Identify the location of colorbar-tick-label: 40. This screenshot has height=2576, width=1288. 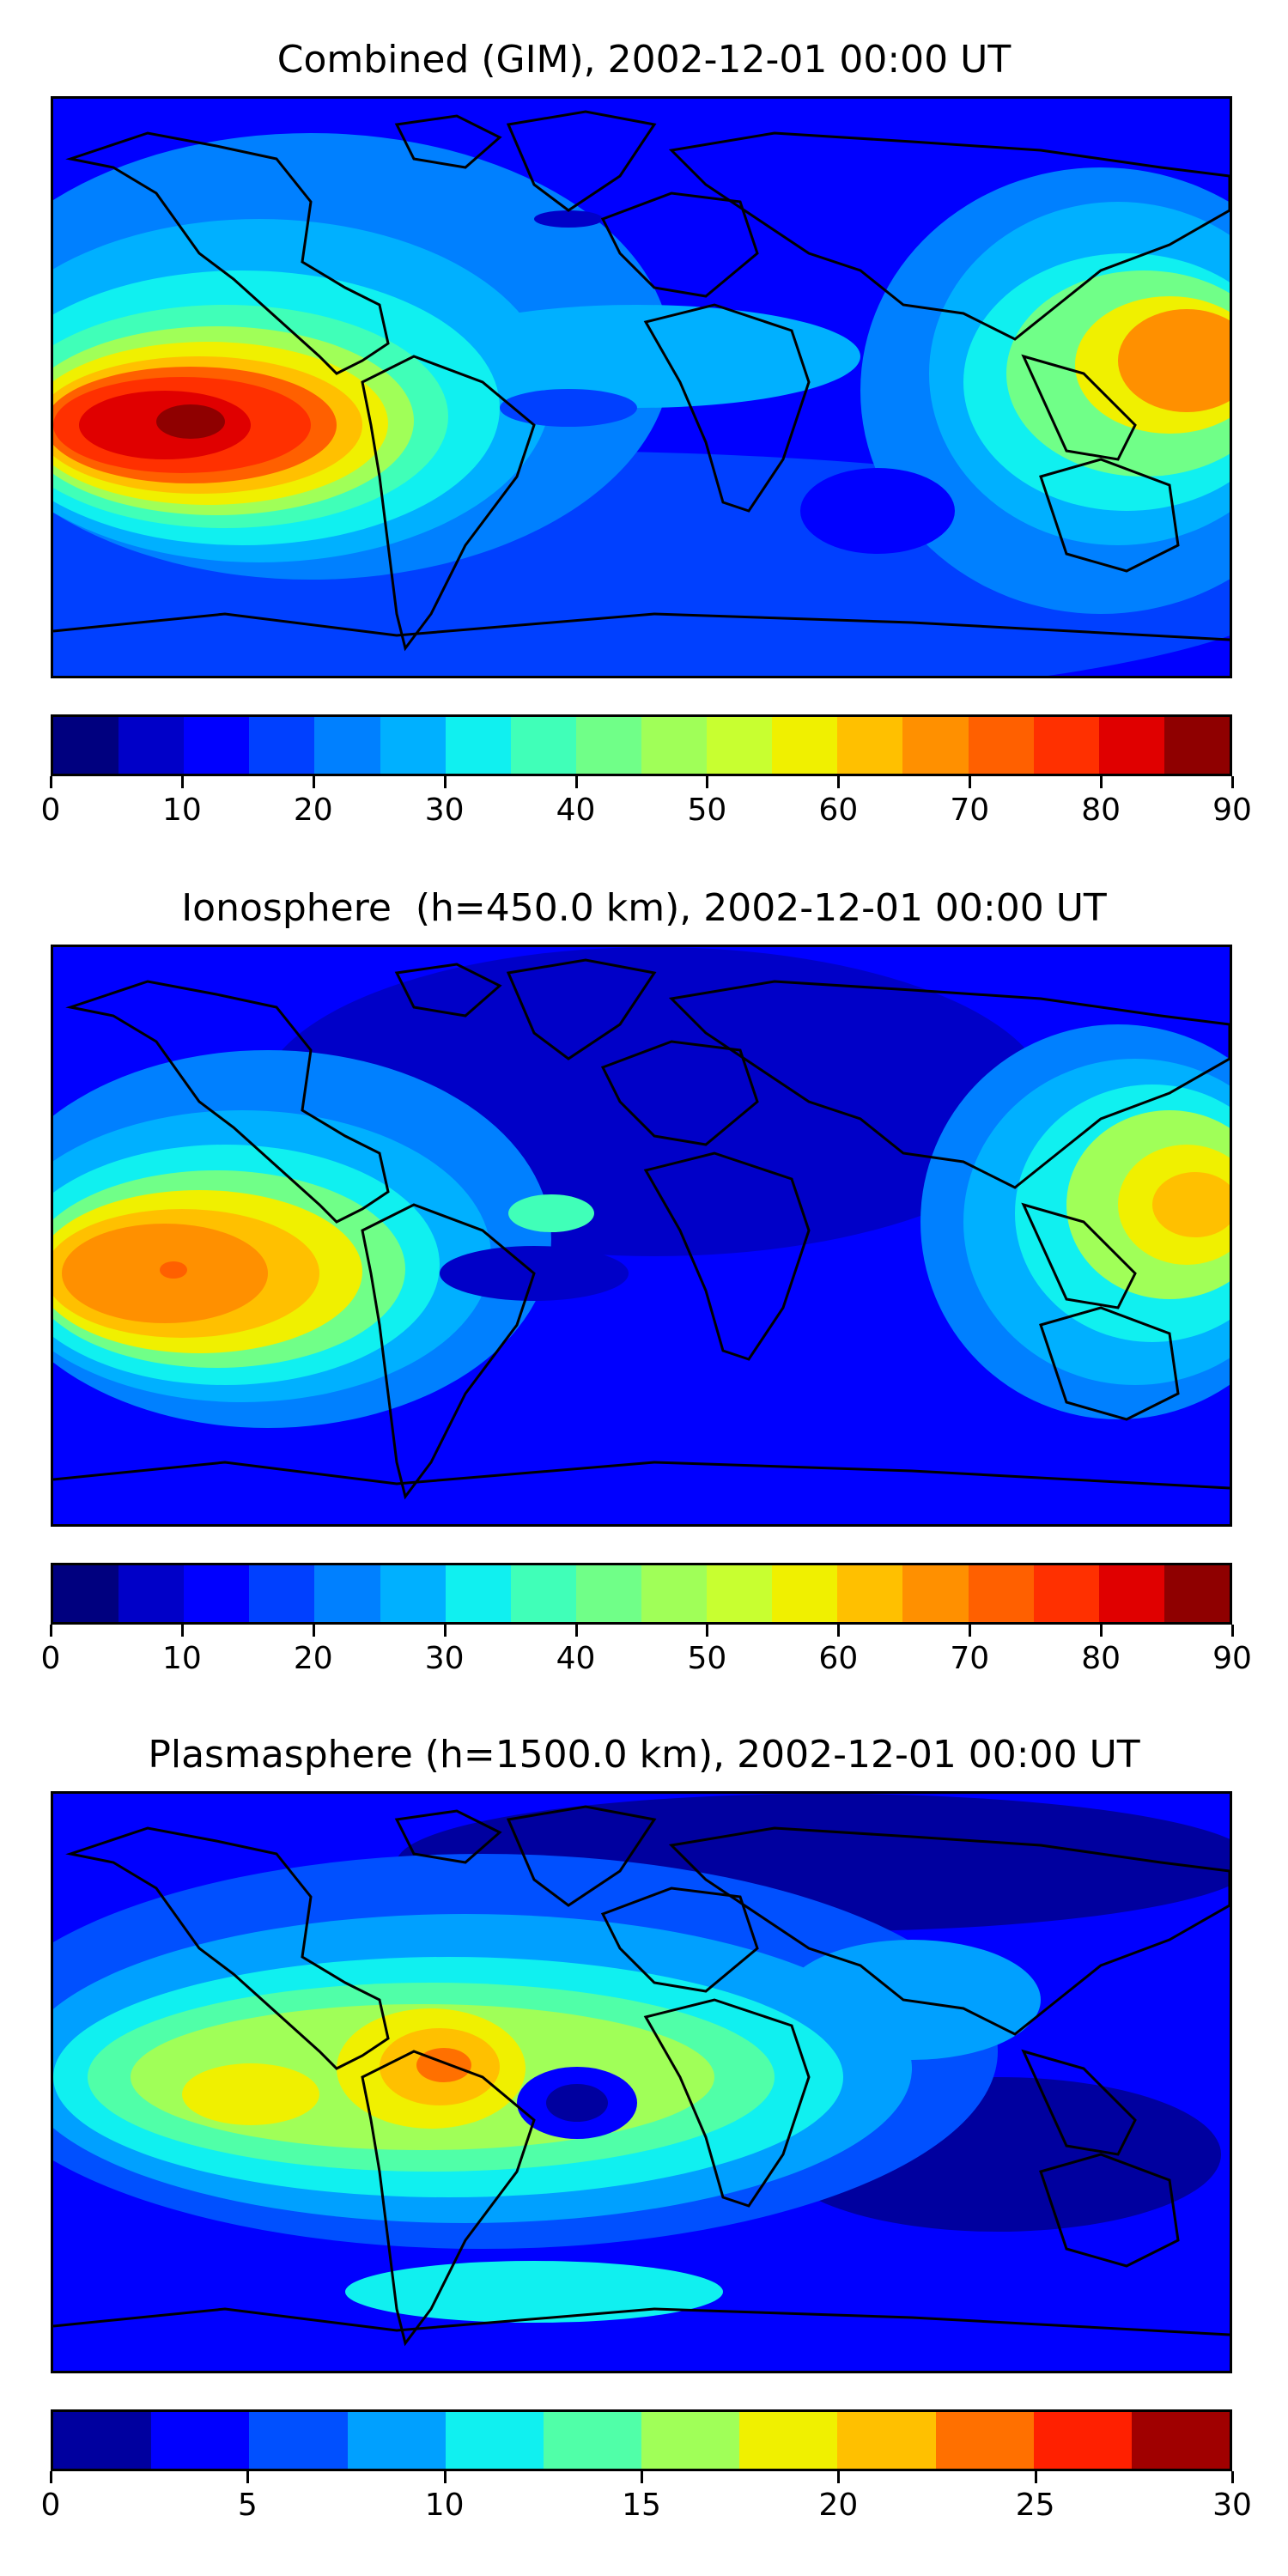
(576, 1658).